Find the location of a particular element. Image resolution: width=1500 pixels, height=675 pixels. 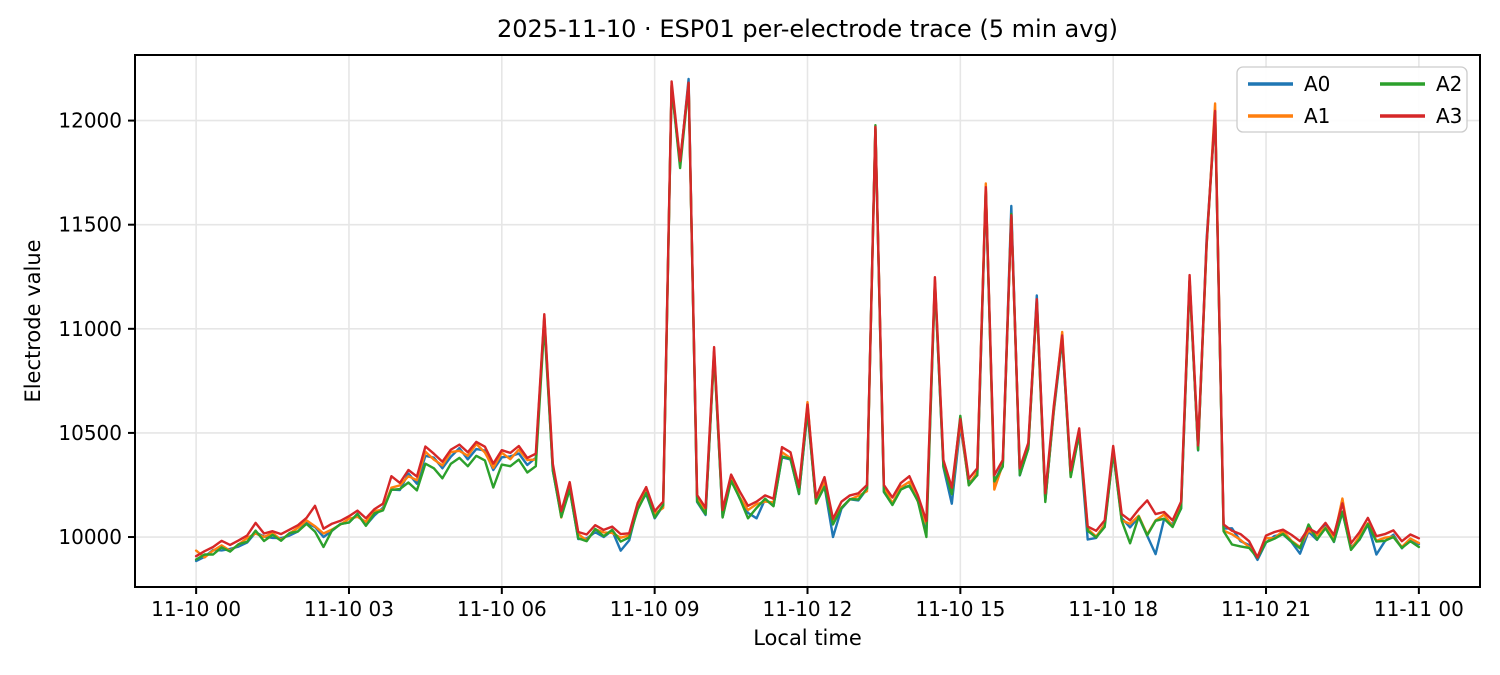

x-tick-label: 11-10 00 is located at coordinates (196, 609).